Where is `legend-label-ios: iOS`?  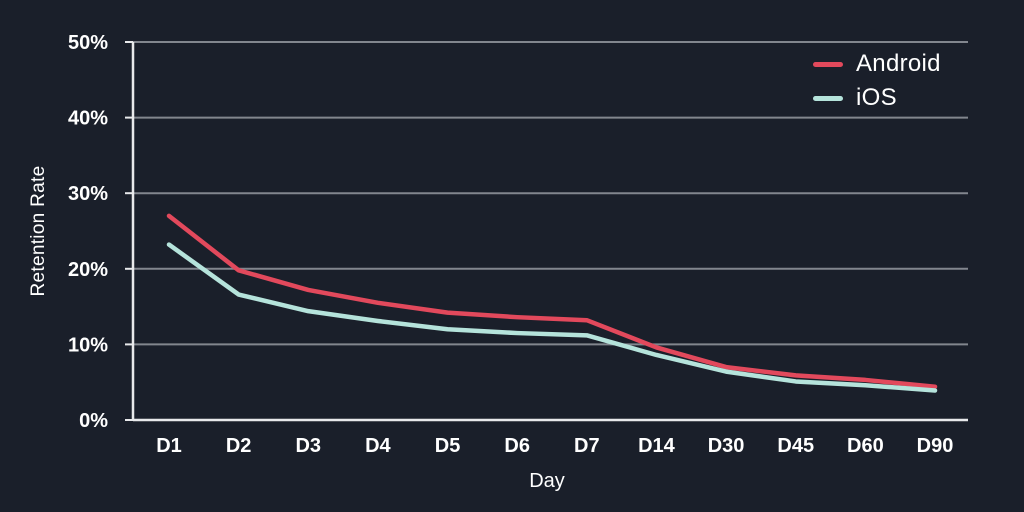
legend-label-ios: iOS is located at coordinates (876, 97).